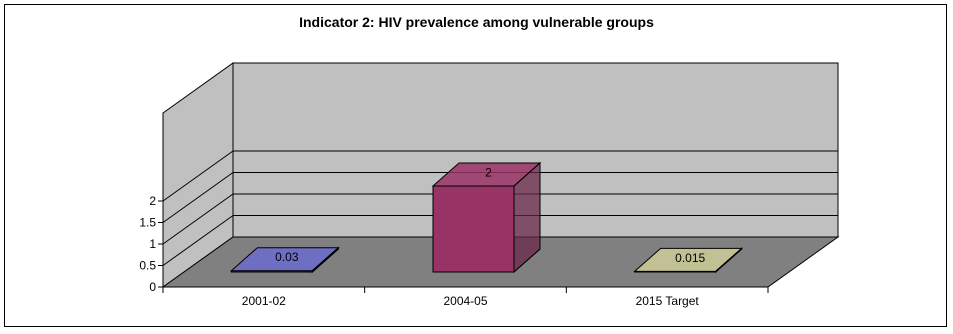  I want to click on x-tick-label: 2015 Target, so click(668, 301).